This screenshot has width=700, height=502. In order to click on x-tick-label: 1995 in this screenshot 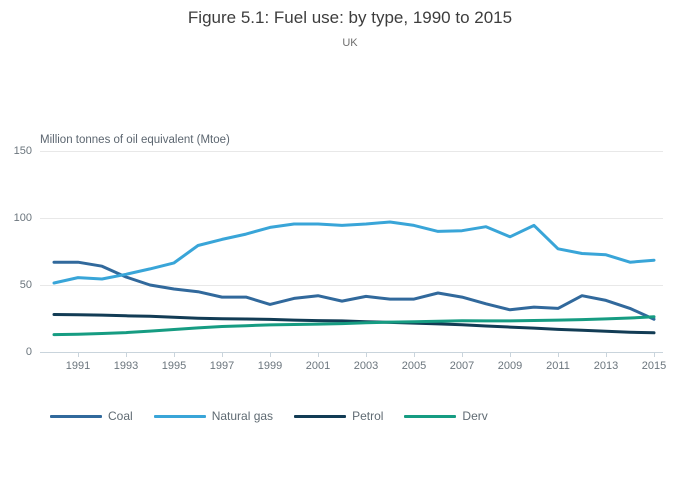, I will do `click(174, 366)`.